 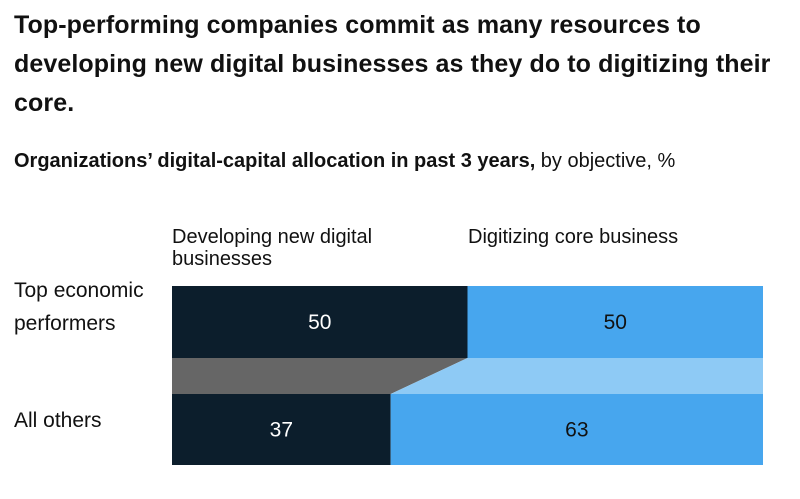 What do you see at coordinates (573, 237) in the screenshot?
I see `legend-label-digitizing: Digitizing core business` at bounding box center [573, 237].